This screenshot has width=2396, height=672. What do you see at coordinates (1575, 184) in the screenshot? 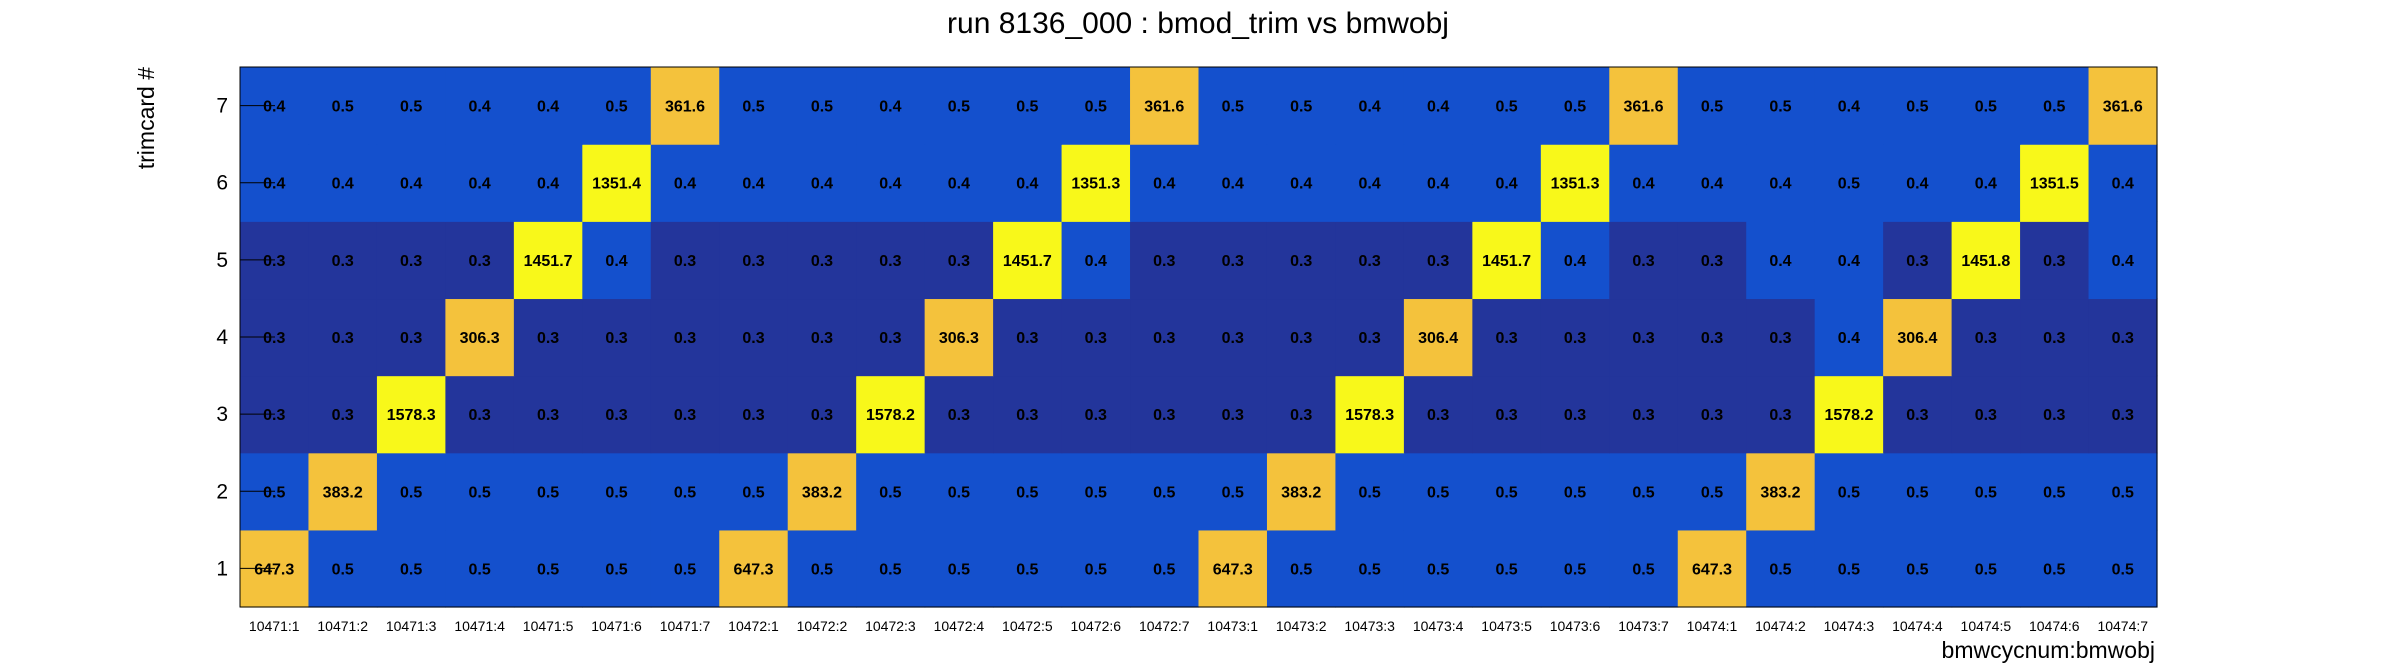
I see `cell-value-label: 1351.3` at bounding box center [1575, 184].